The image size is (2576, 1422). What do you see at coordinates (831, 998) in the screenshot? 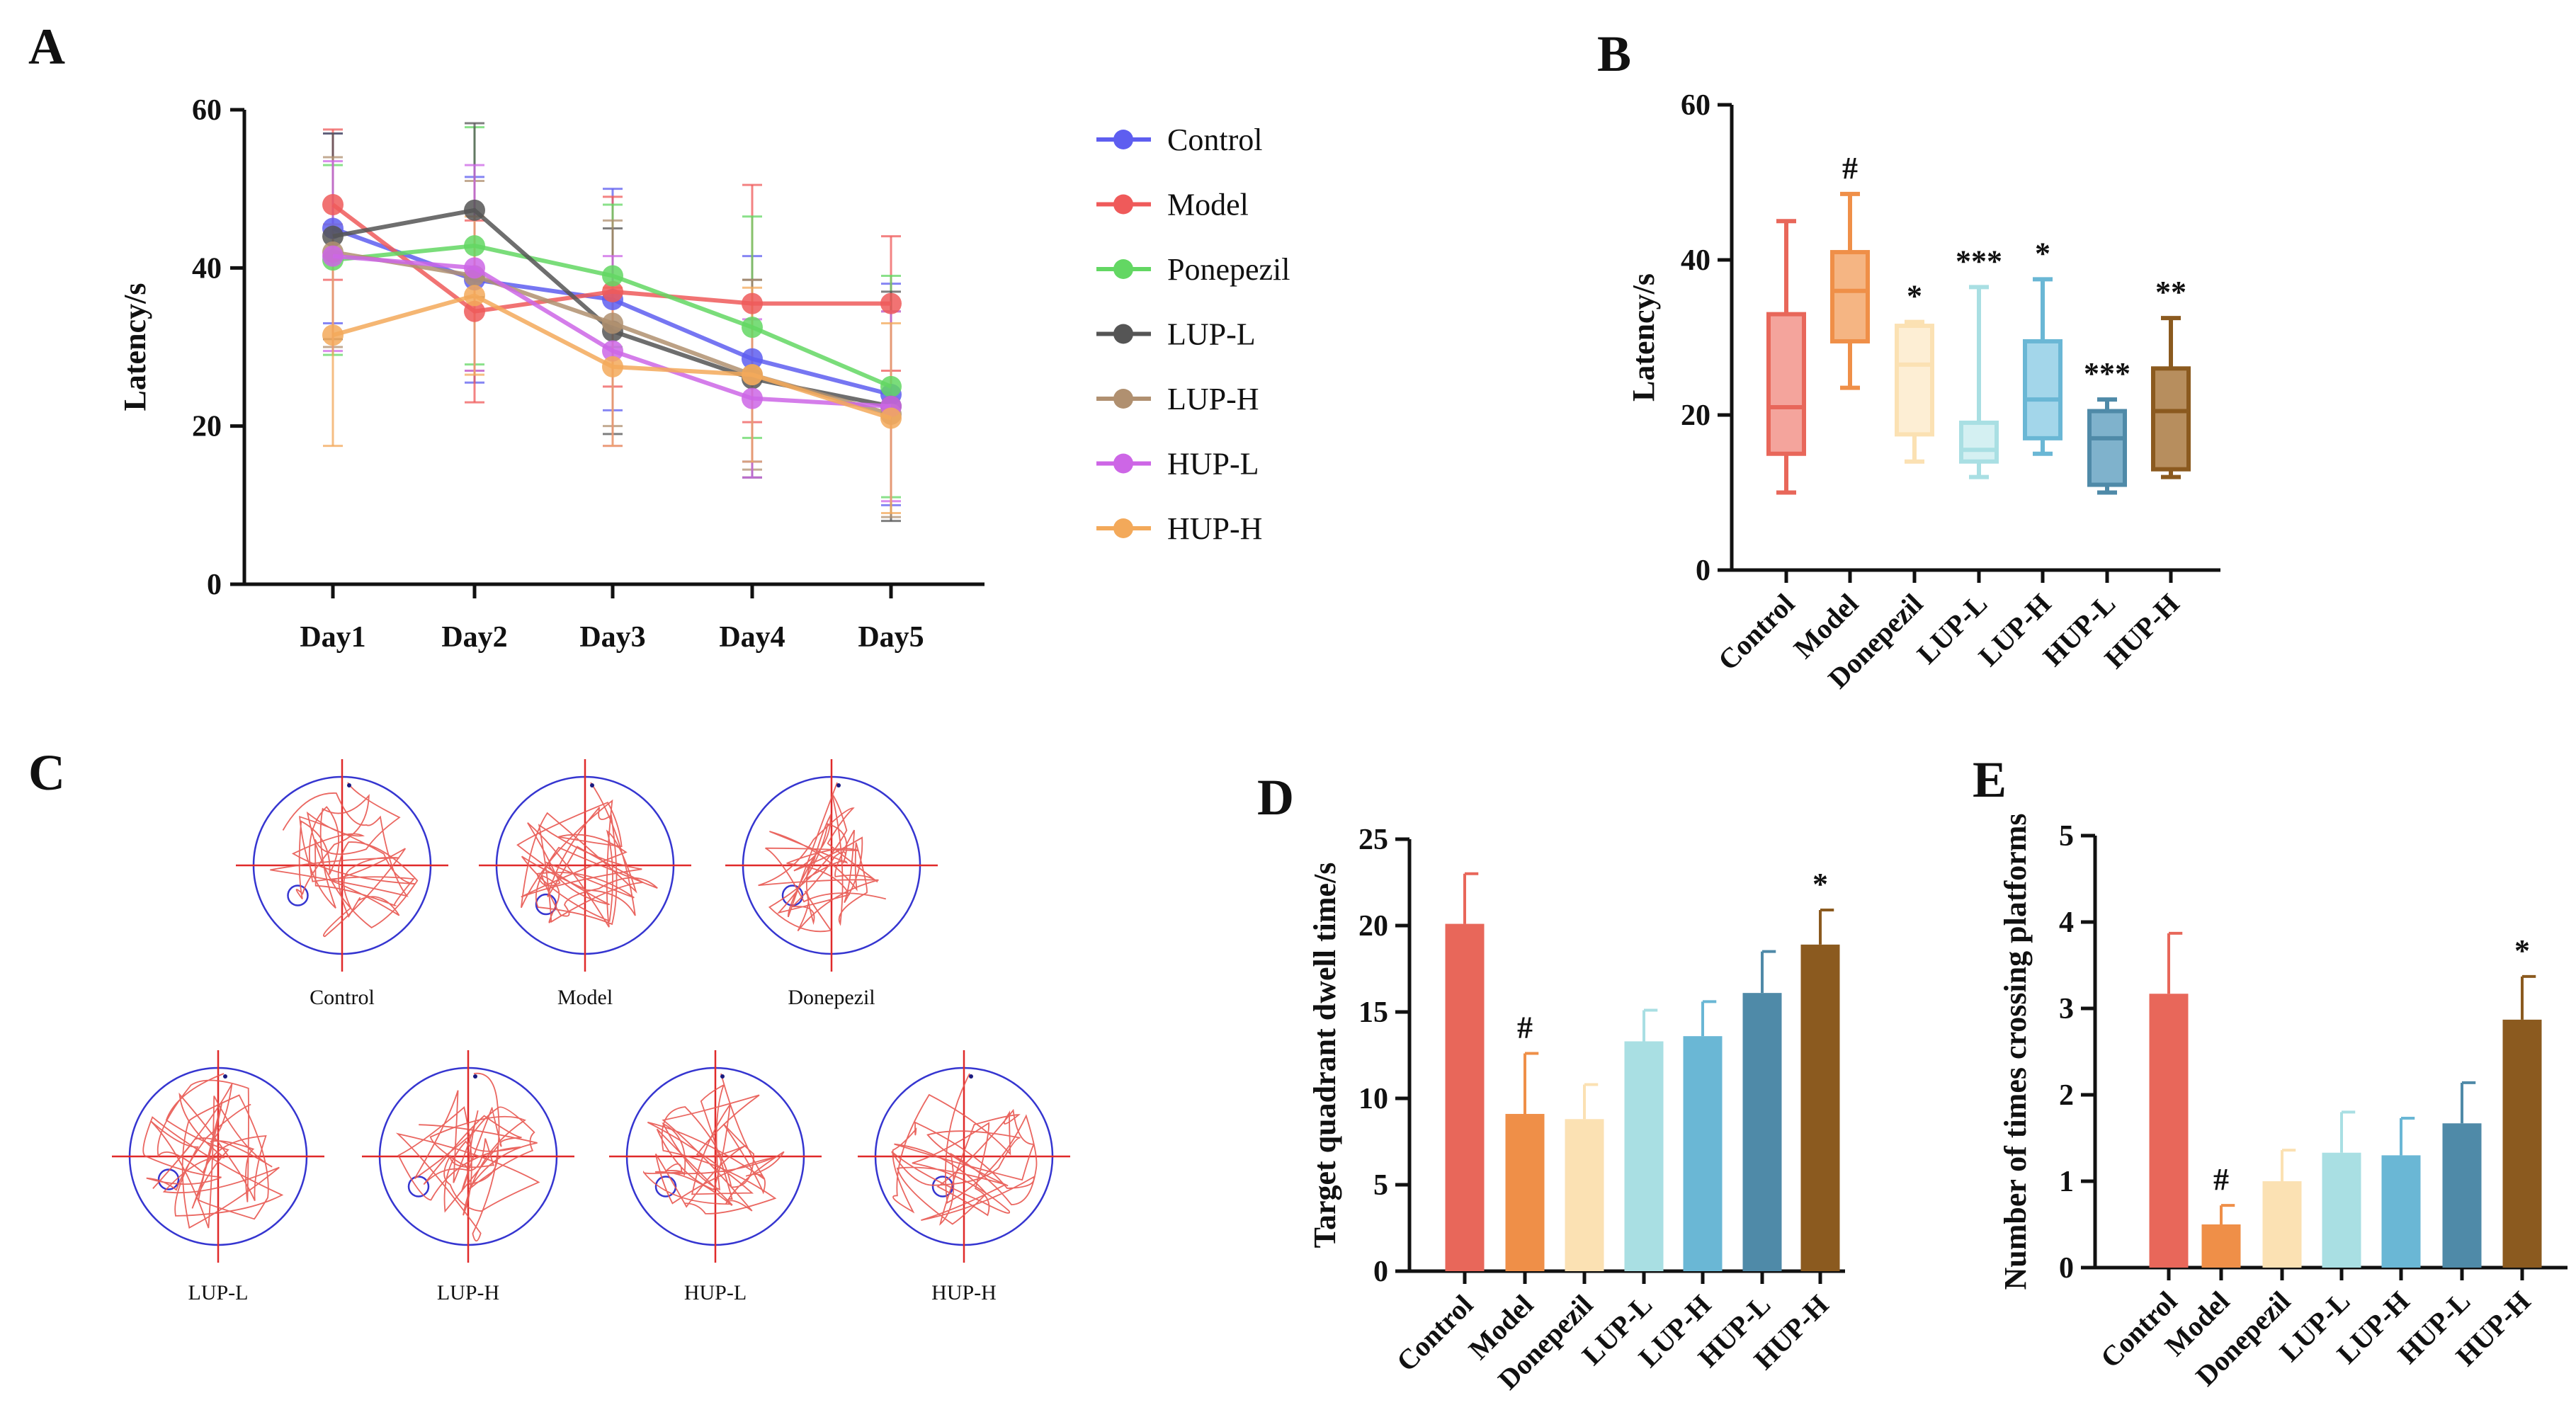
I see `maze-label-donepezil: Donepezil` at bounding box center [831, 998].